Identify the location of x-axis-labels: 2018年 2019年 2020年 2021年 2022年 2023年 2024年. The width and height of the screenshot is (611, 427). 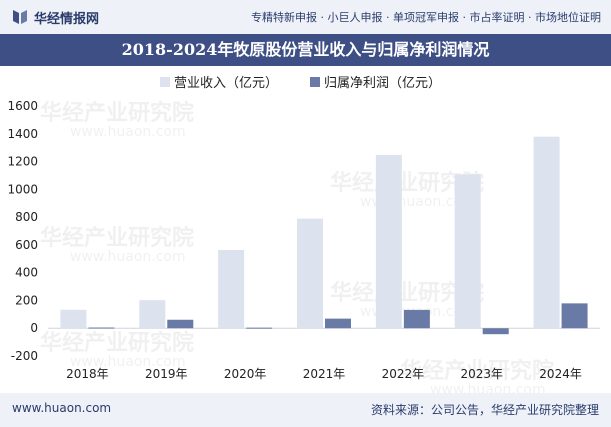
(324, 374).